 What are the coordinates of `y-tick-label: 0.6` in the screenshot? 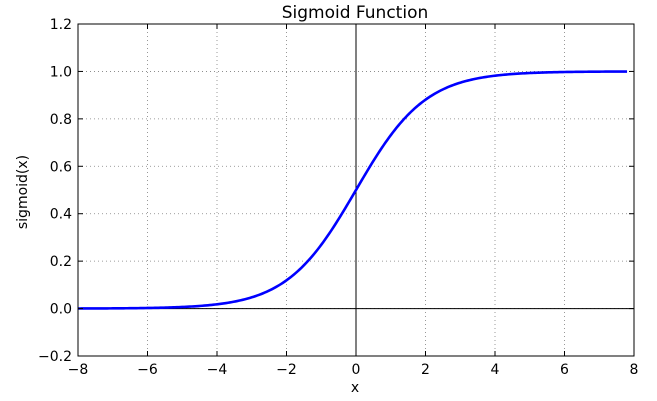 It's located at (61, 167).